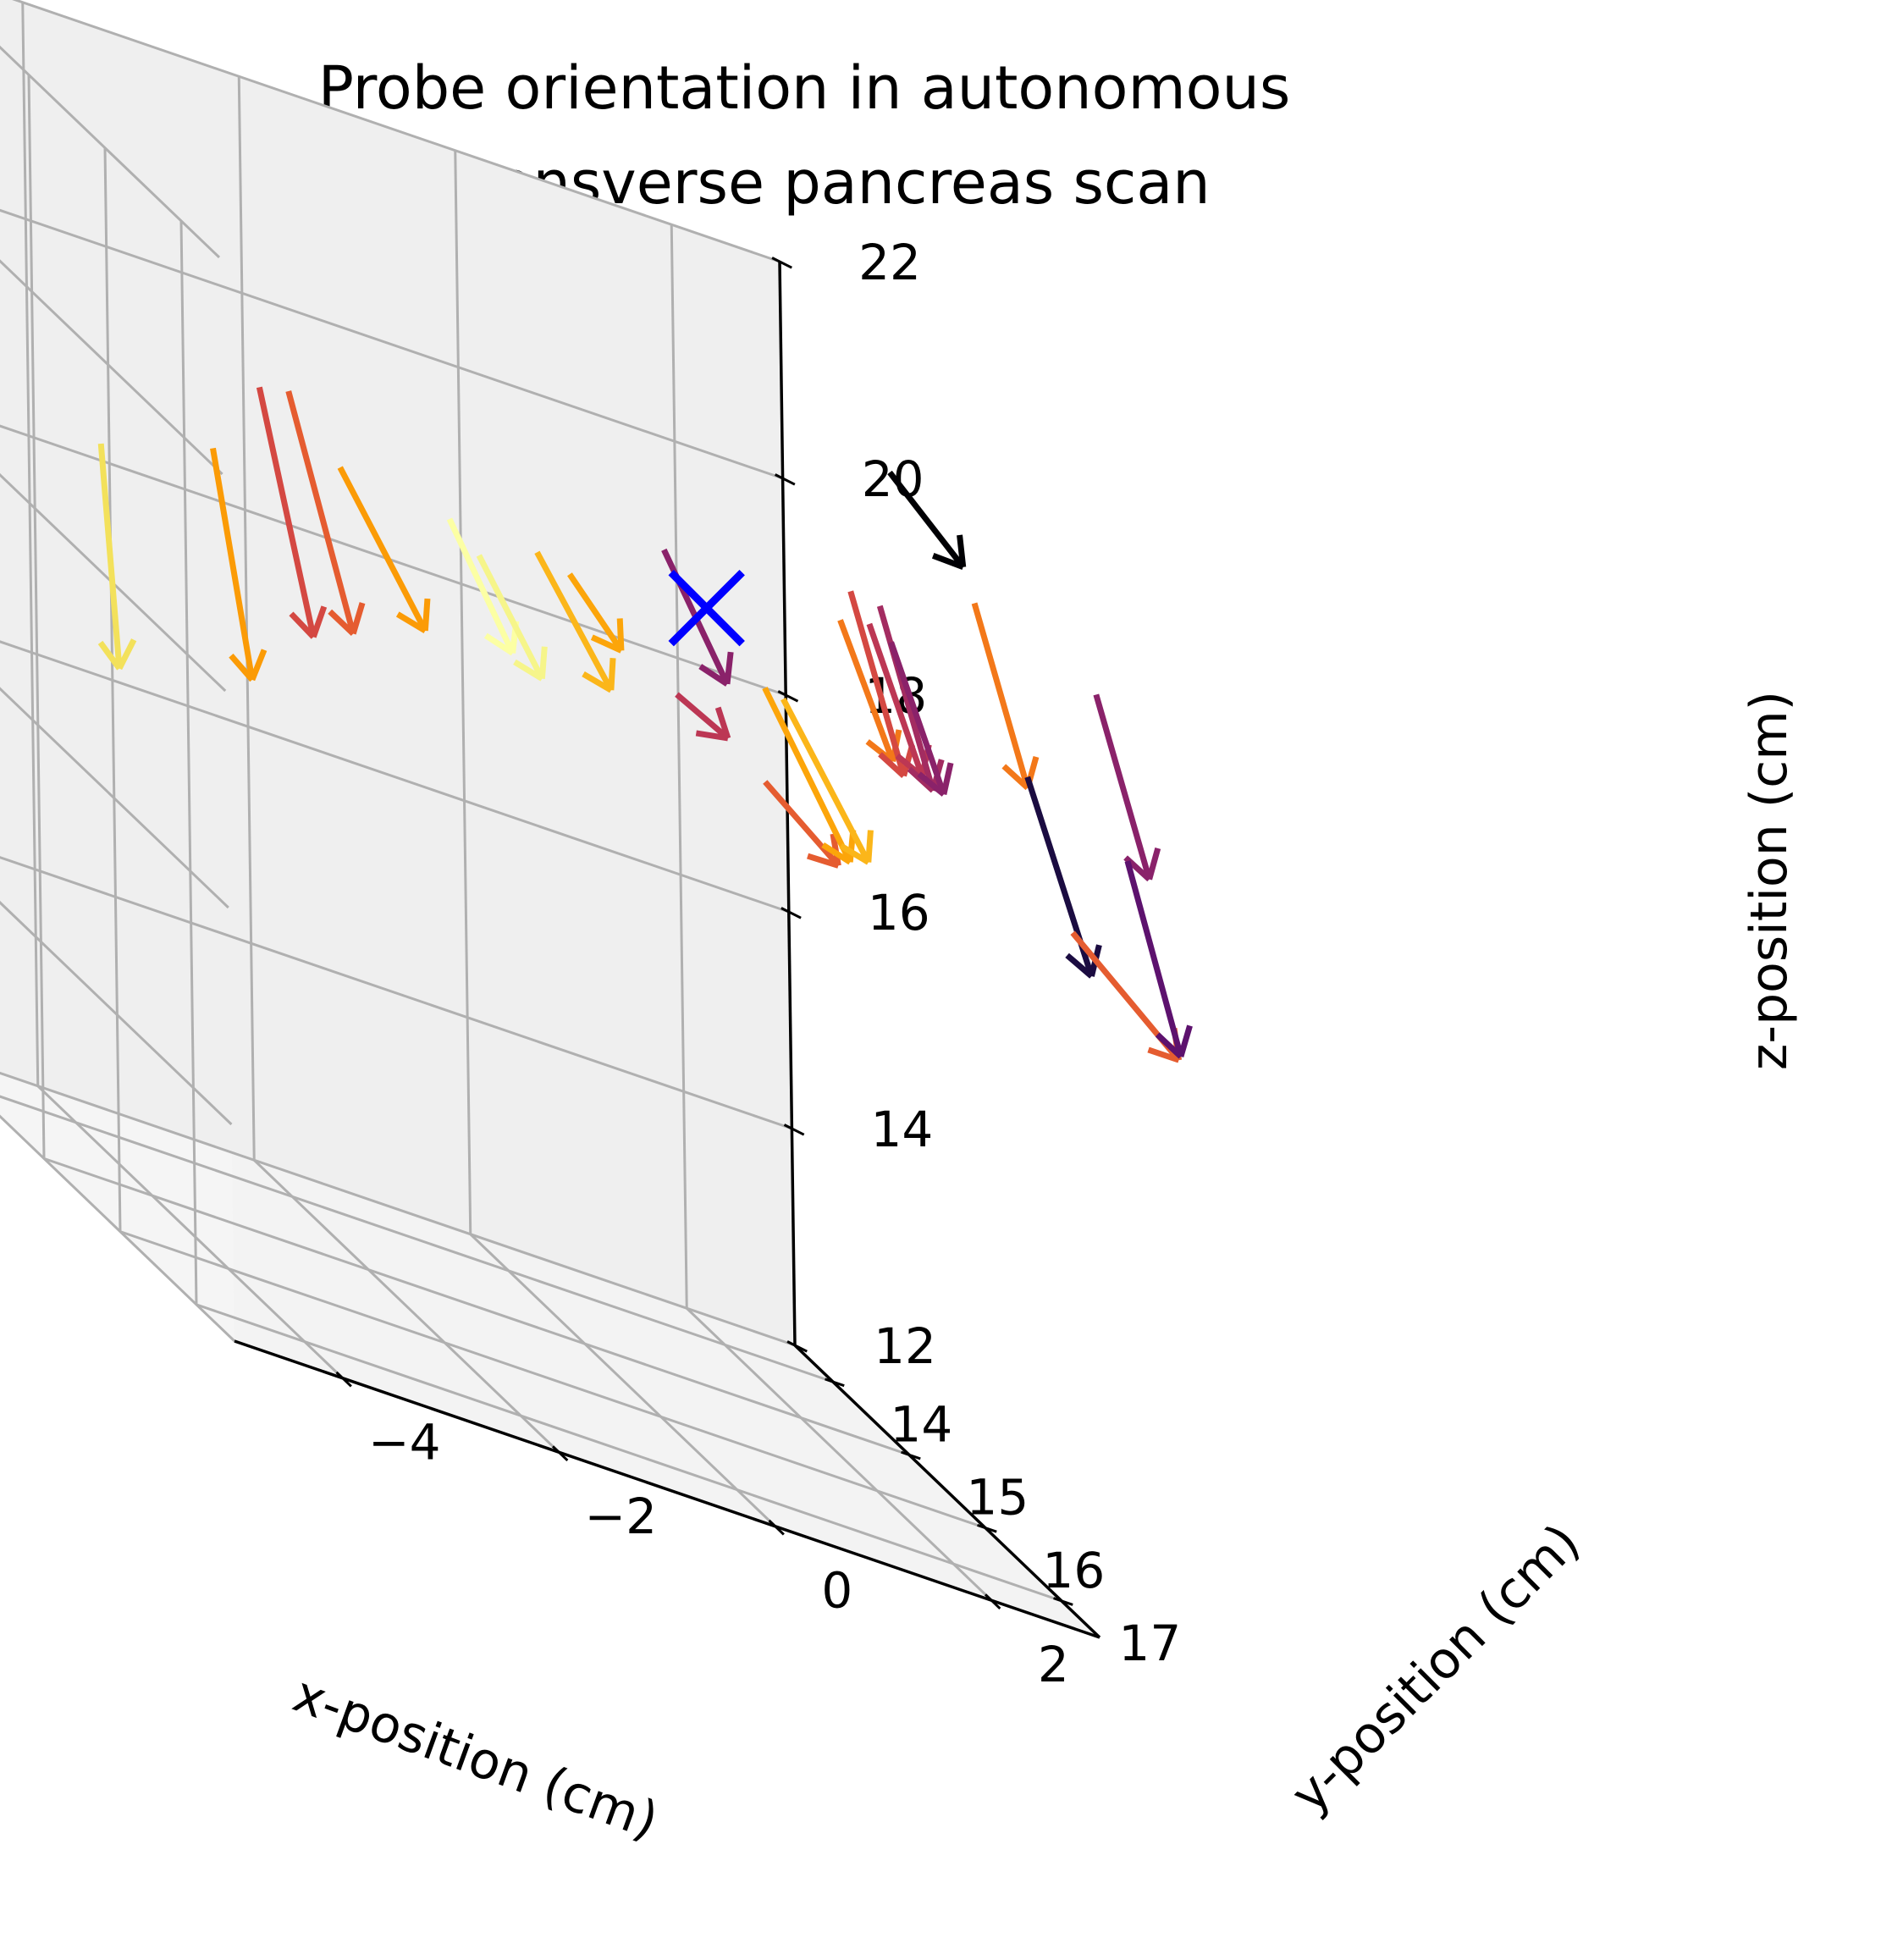 This screenshot has height=1960, width=1881. What do you see at coordinates (902, 1129) in the screenshot?
I see `z-tick-label: 14` at bounding box center [902, 1129].